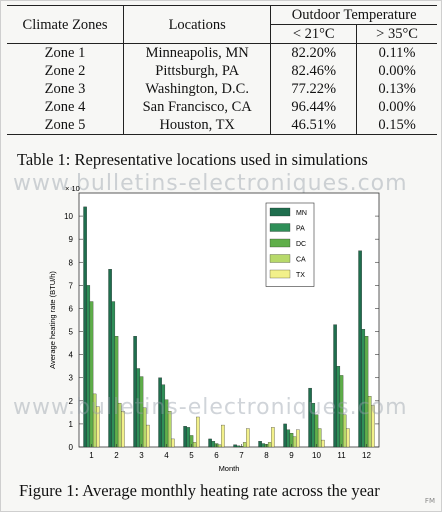  I want to click on y-tick-label: 2, so click(71, 401).